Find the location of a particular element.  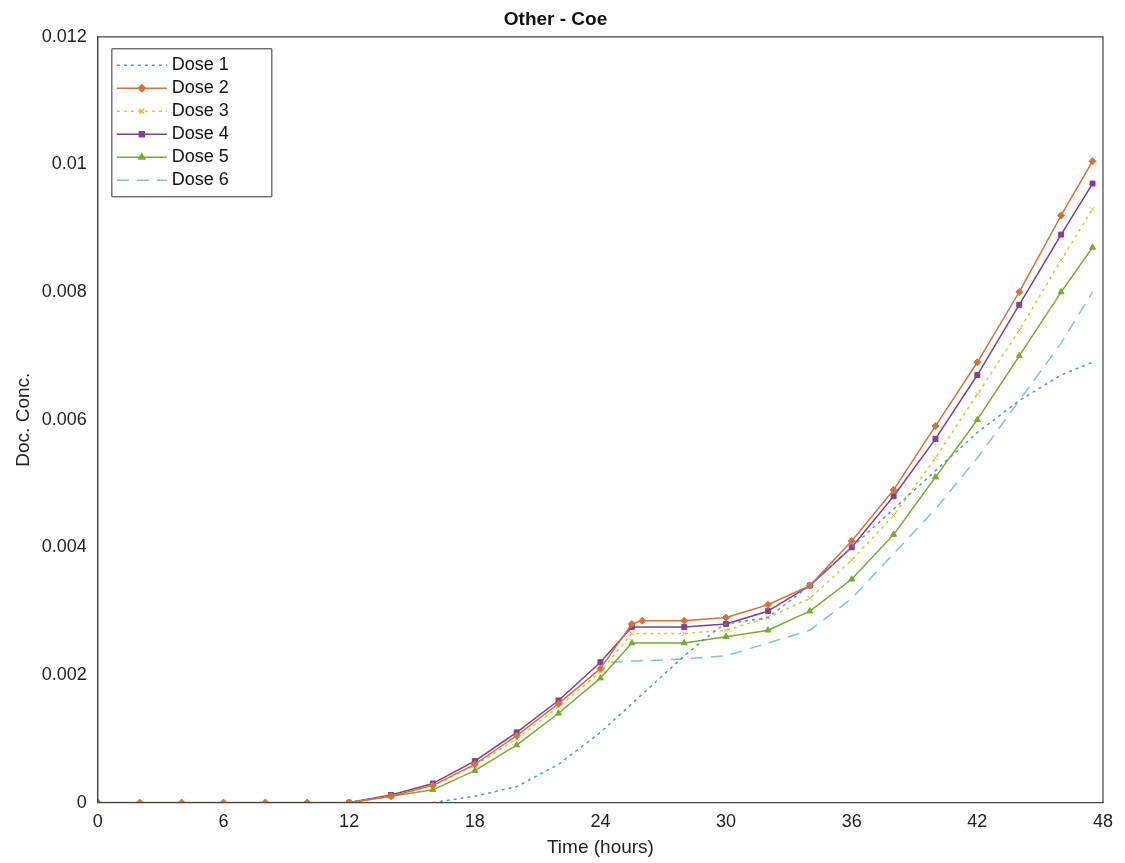

legend-label: Dose 5 is located at coordinates (200, 156).